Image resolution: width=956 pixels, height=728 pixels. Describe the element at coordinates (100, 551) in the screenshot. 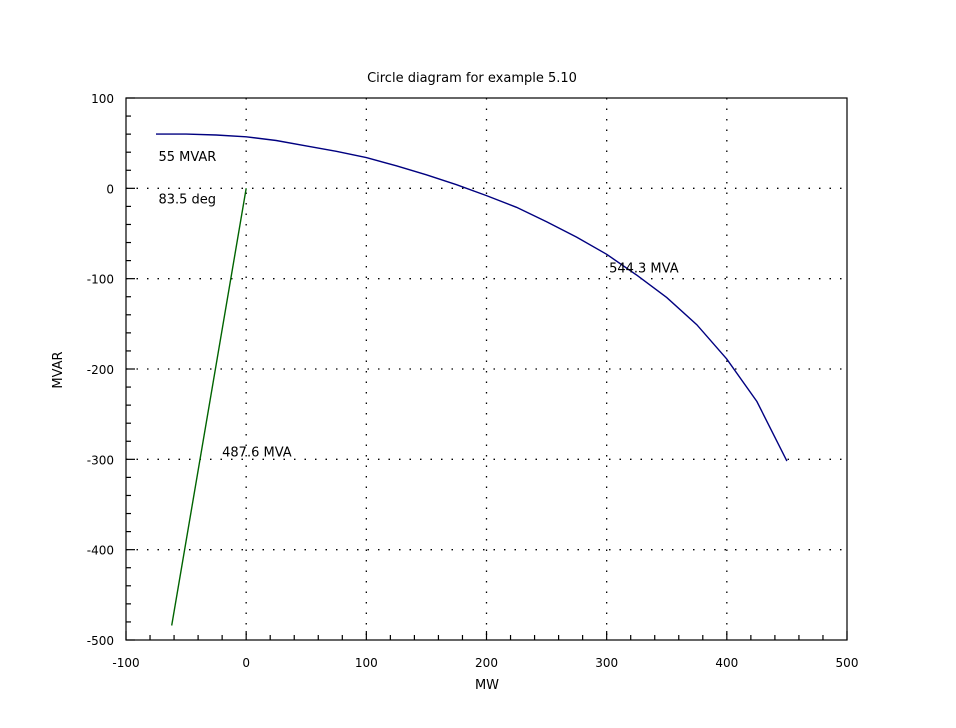

I see `y-tick-label: -400` at that location.